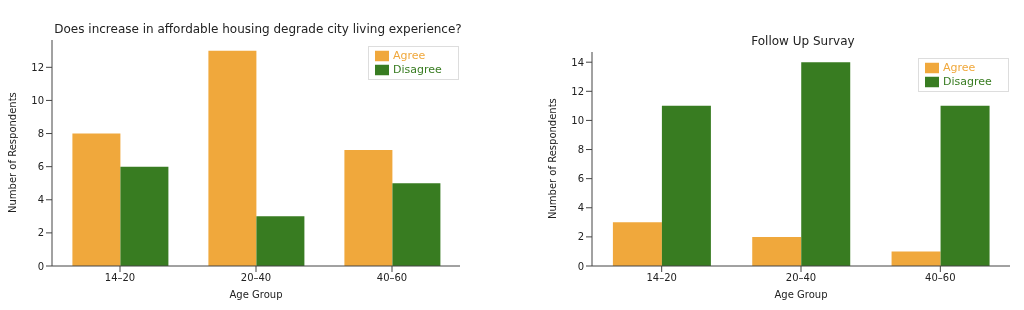 The height and width of the screenshot is (310, 1024). What do you see at coordinates (803, 42) in the screenshot?
I see `chart-title: Follow Up Survay` at bounding box center [803, 42].